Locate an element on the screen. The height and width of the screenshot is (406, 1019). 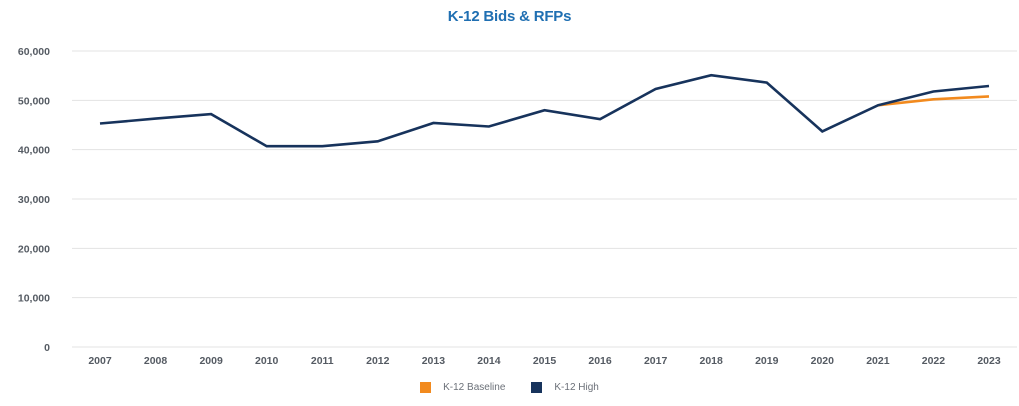
legend-label: K-12 Baseline is located at coordinates (474, 387).